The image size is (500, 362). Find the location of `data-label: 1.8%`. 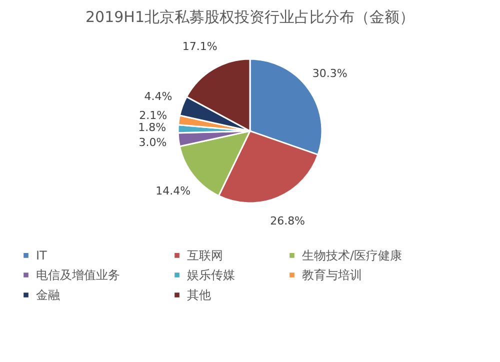

data-label: 1.8% is located at coordinates (152, 127).